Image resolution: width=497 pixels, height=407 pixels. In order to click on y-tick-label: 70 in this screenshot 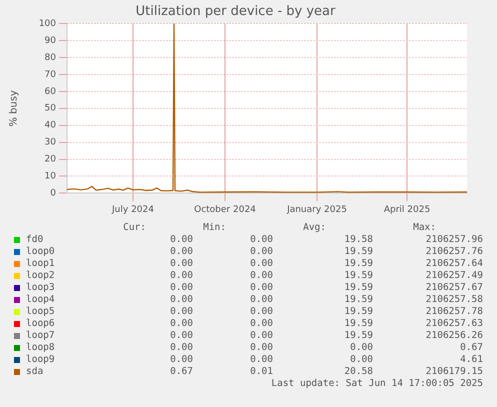, I will do `click(50, 75)`.